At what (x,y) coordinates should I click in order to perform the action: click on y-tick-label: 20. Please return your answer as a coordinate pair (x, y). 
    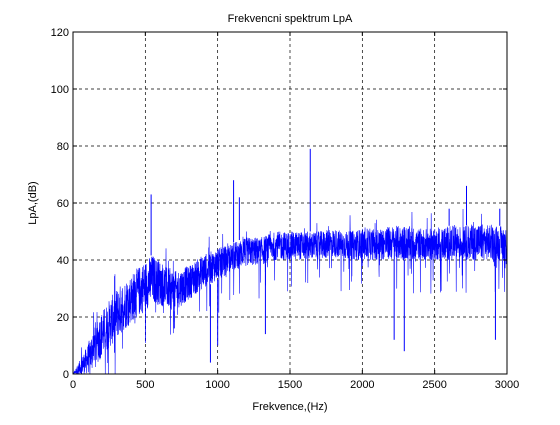
    Looking at the image, I should click on (63, 318).